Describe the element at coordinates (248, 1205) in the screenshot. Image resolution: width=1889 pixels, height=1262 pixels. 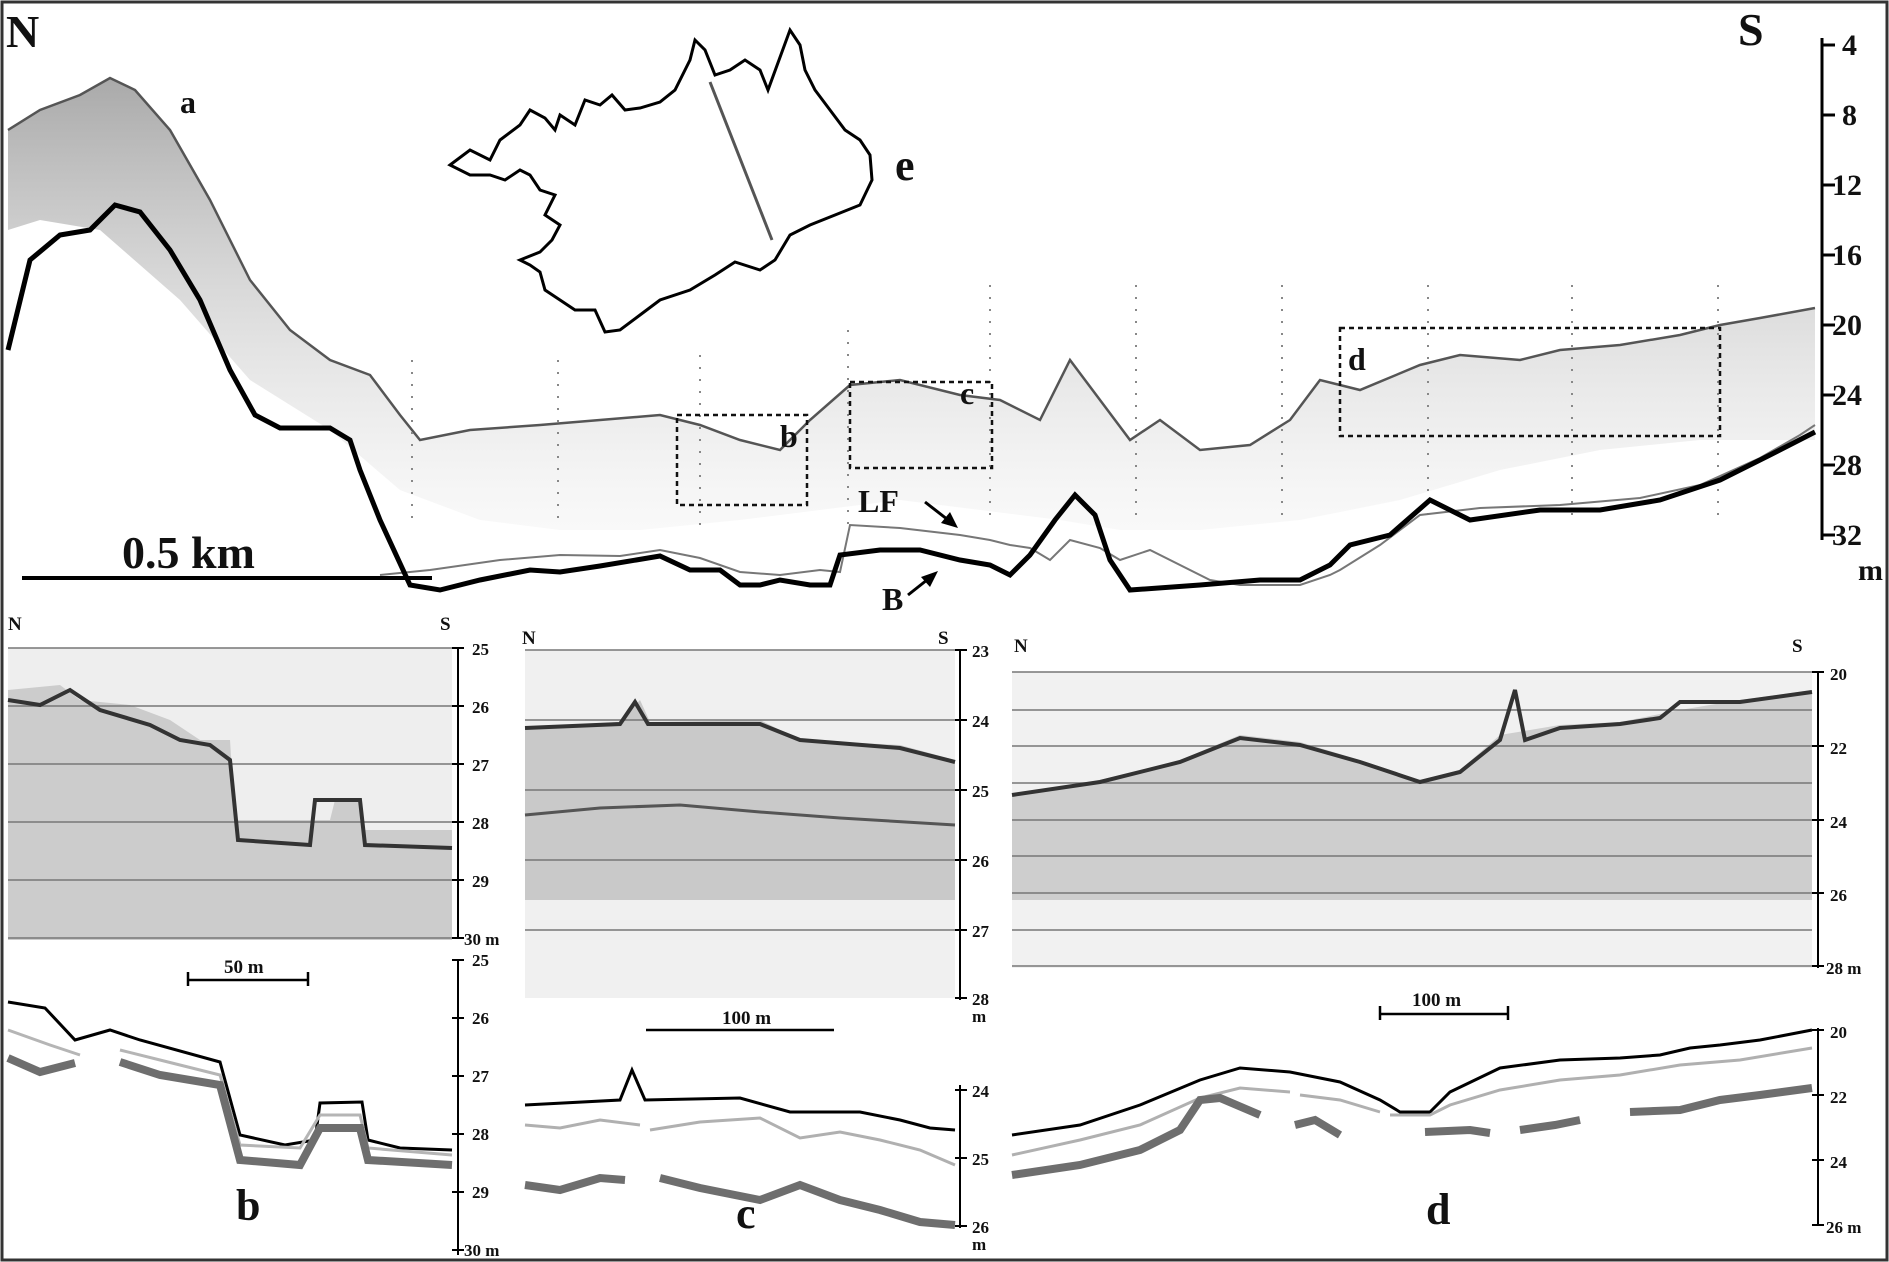
I see `panel-b-label: b` at that location.